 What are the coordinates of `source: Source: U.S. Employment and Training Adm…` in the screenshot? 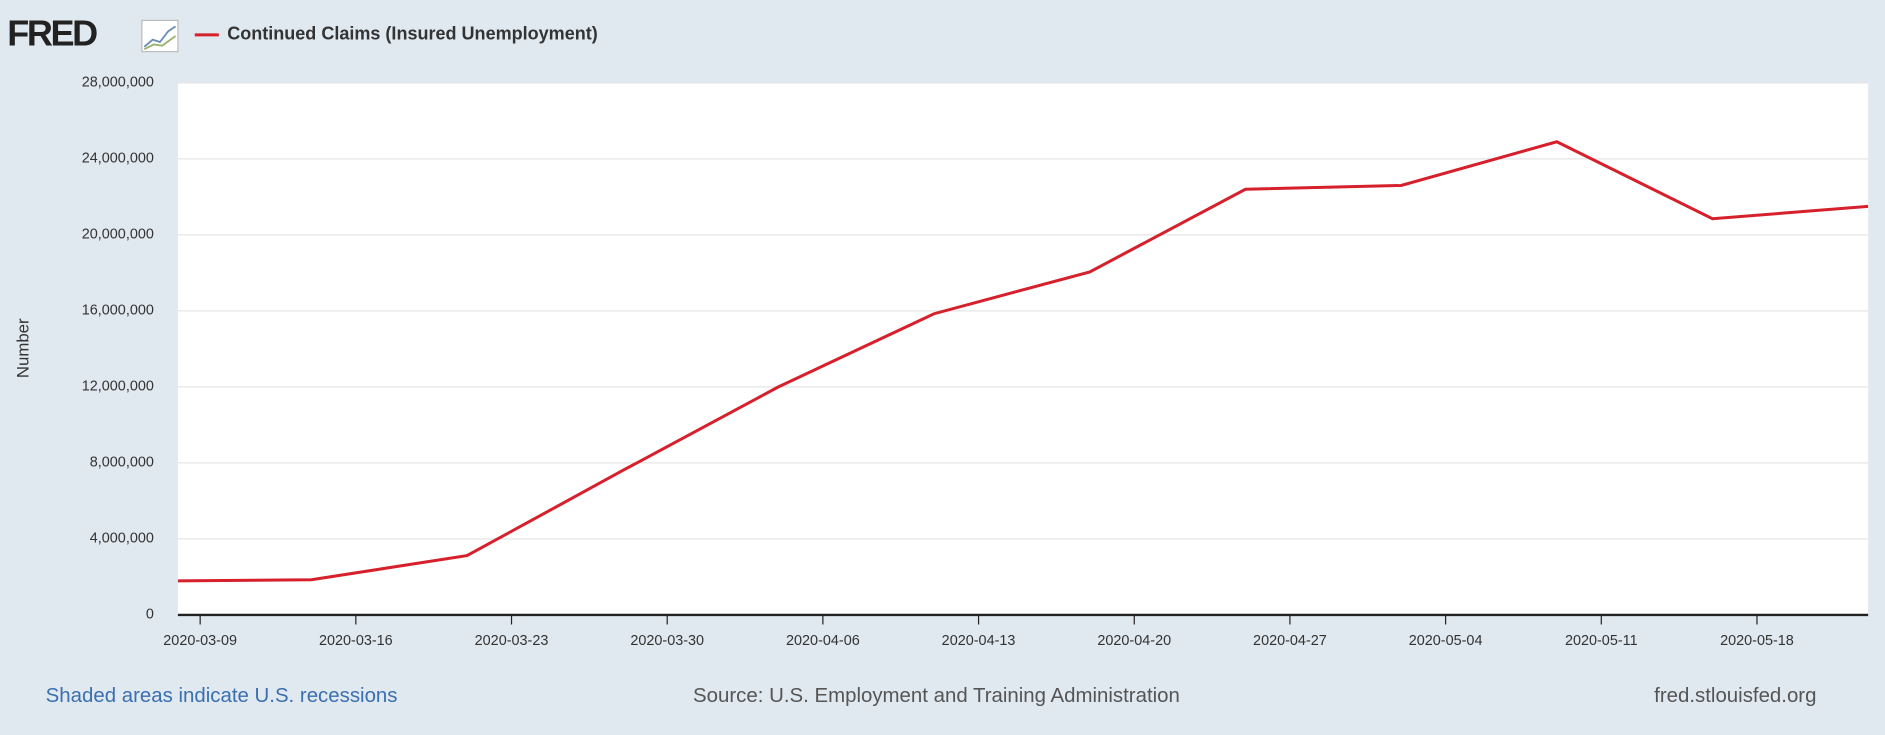 It's located at (936, 696).